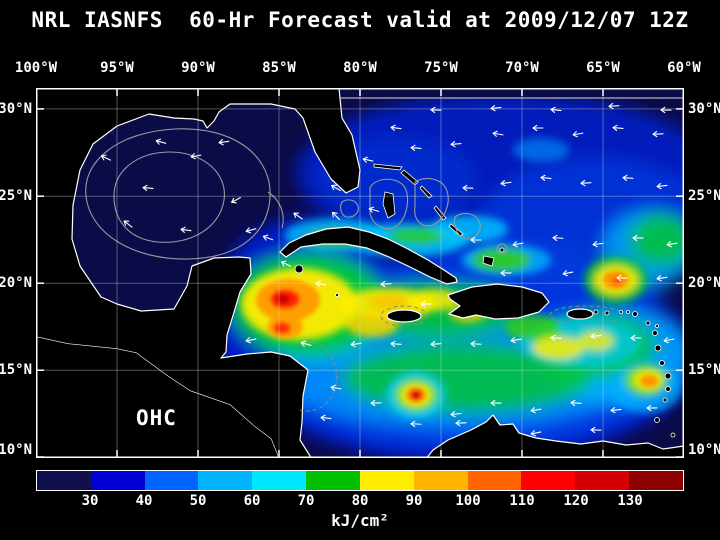 This screenshot has width=720, height=540. I want to click on land-puerto-rico, so click(580, 314).